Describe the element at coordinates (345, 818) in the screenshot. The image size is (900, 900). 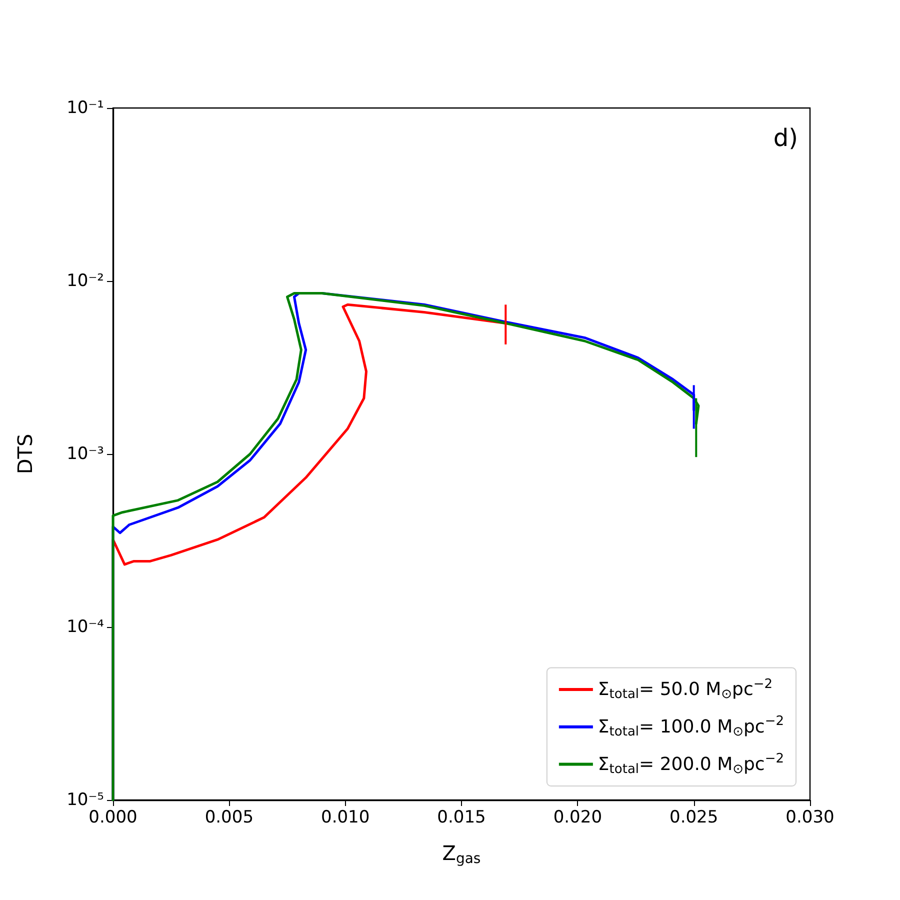
I see `x-tick-label: 0.010` at that location.